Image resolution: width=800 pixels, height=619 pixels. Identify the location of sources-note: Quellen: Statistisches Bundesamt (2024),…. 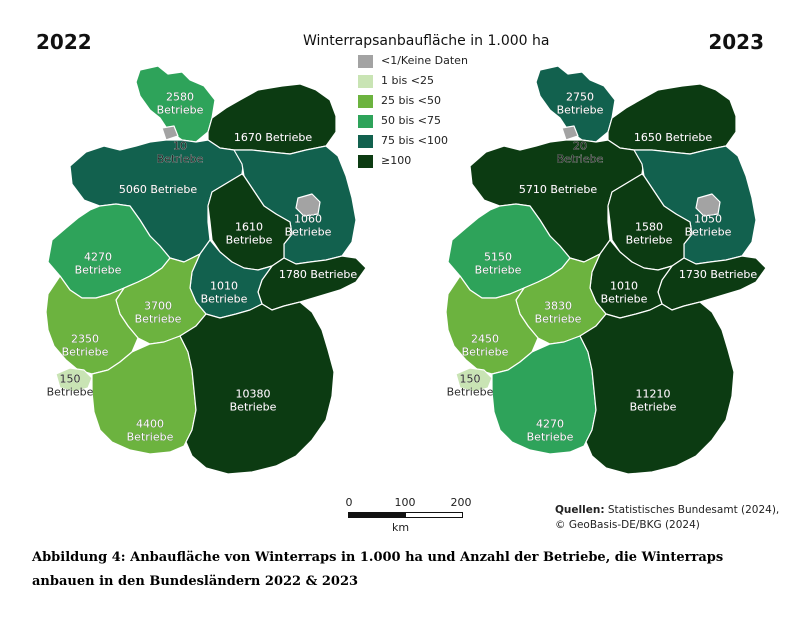
(667, 518).